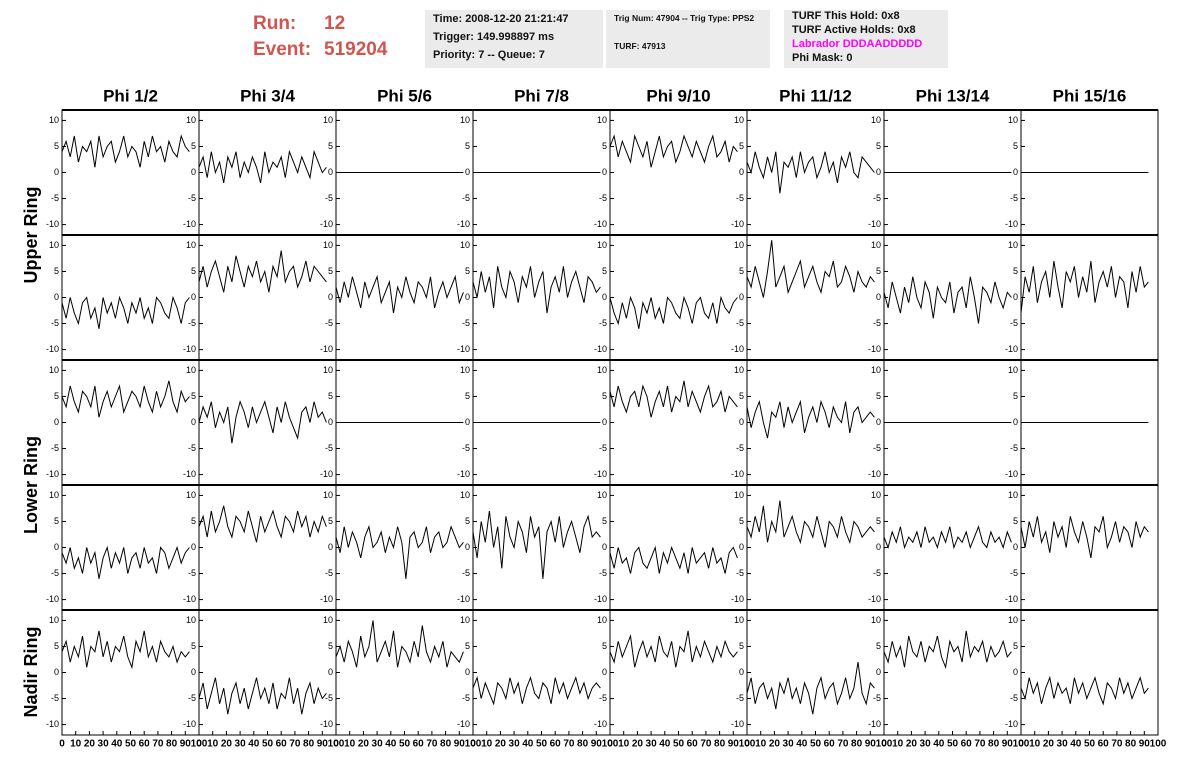 Image resolution: width=1196 pixels, height=772 pixels. I want to click on turf-line: TURF Active Holds: 0x8, so click(854, 30).